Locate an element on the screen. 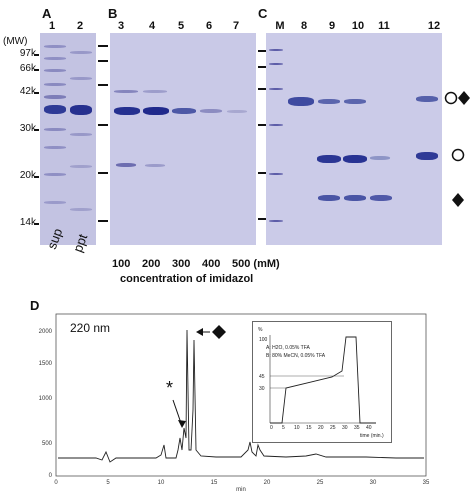 This screenshot has height=494, width=474. mw-marker-30k: 30k is located at coordinates (27, 128).